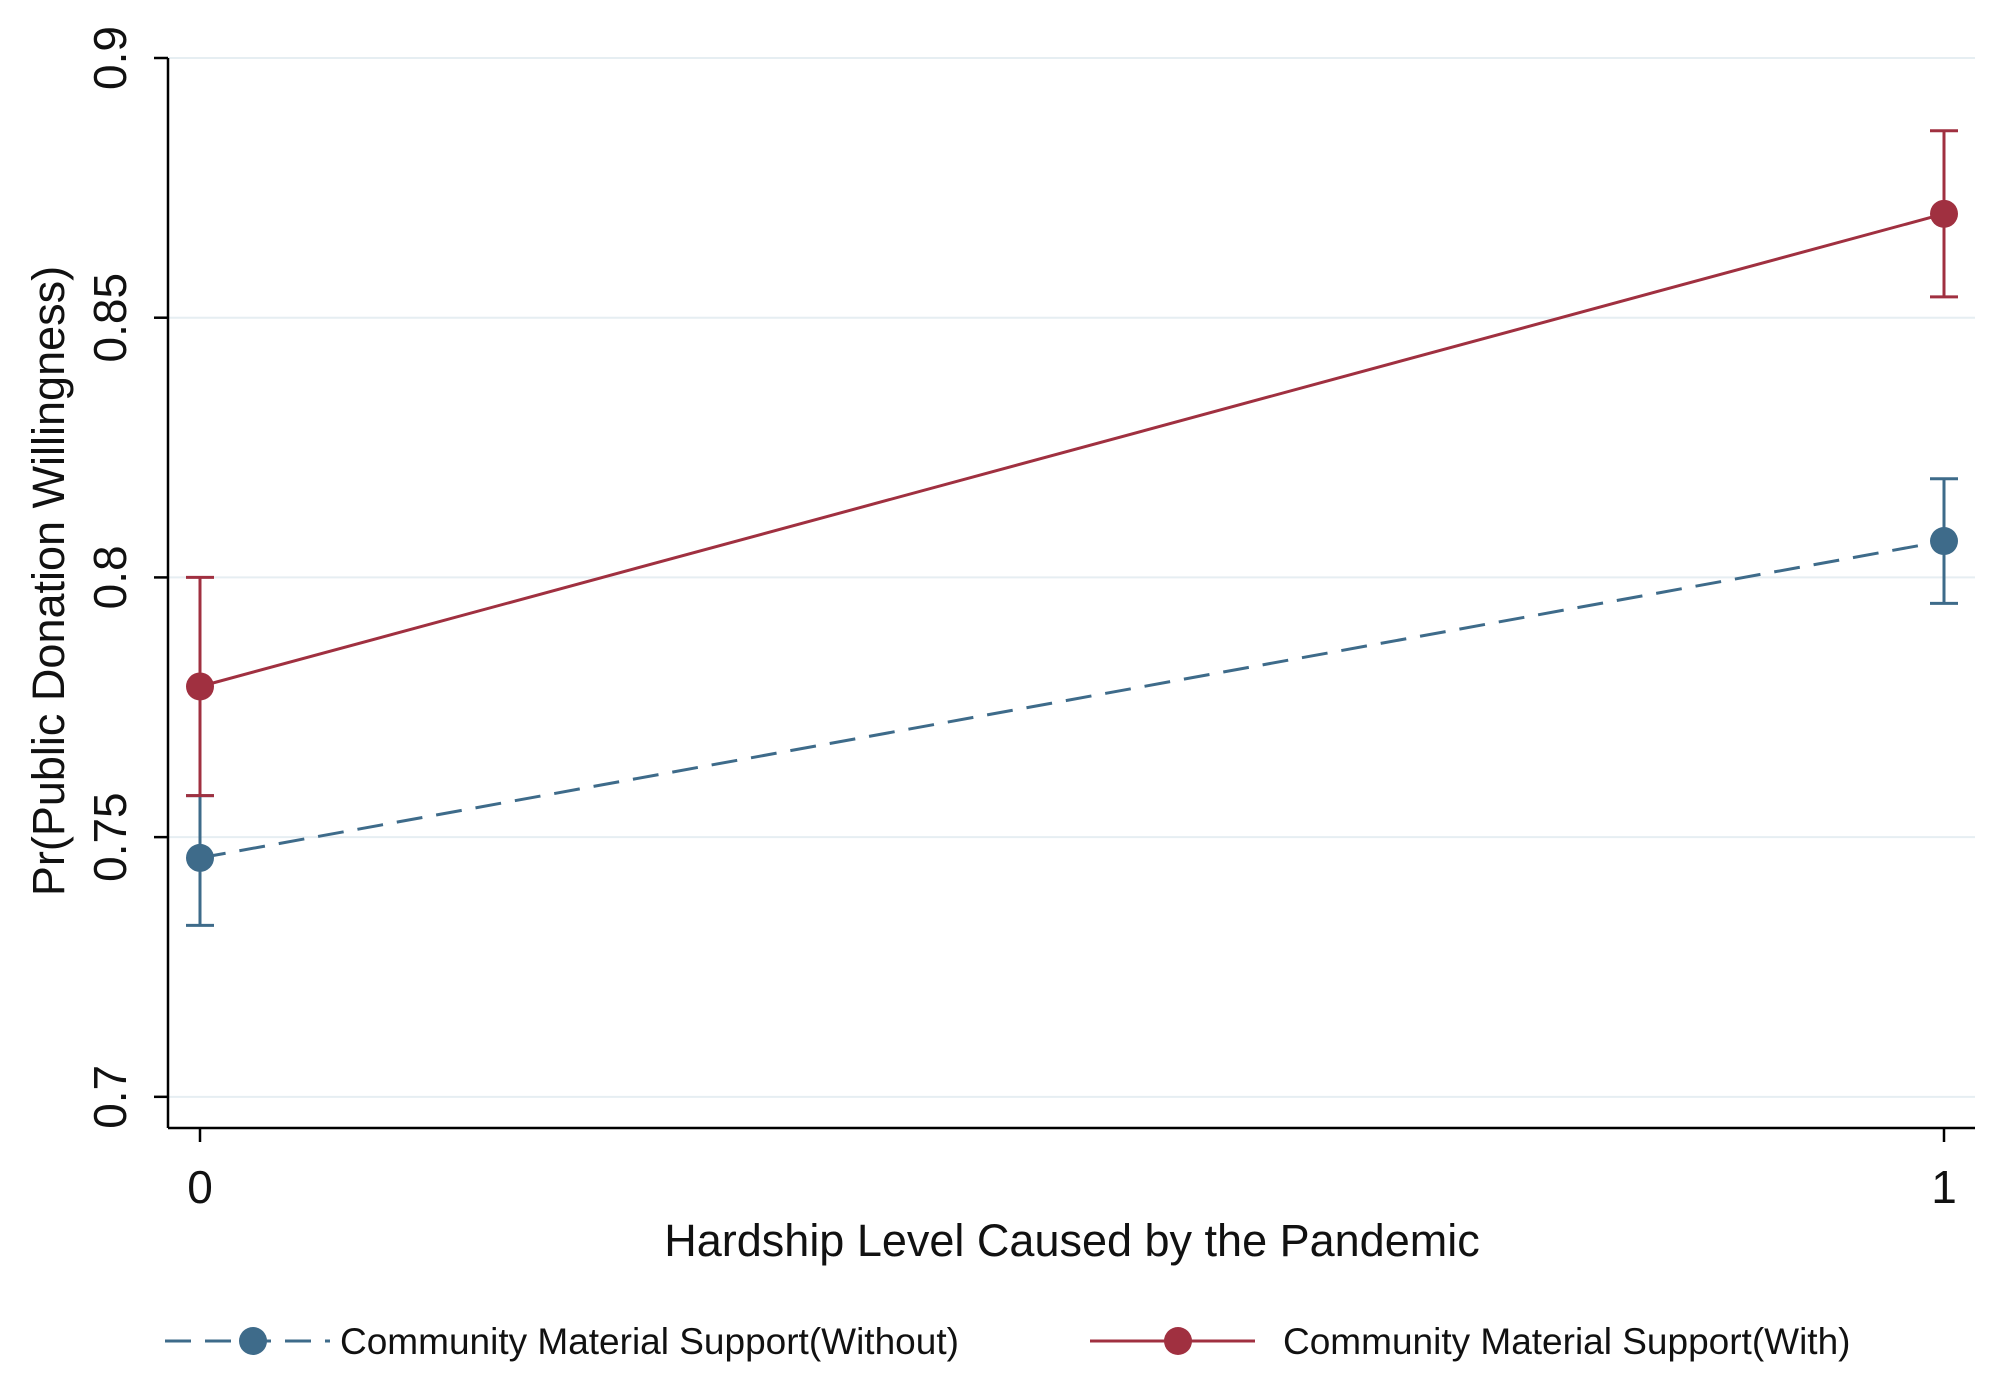  What do you see at coordinates (110, 577) in the screenshot?
I see `y-tick-label: 0.8` at bounding box center [110, 577].